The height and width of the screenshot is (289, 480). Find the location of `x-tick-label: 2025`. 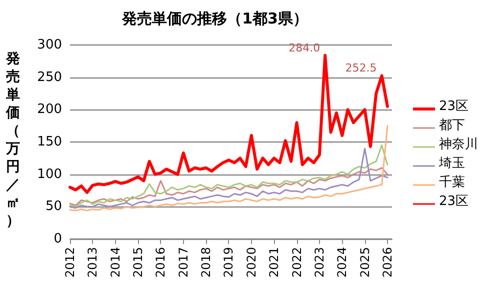

x-tick-label: 2025 is located at coordinates (365, 262).